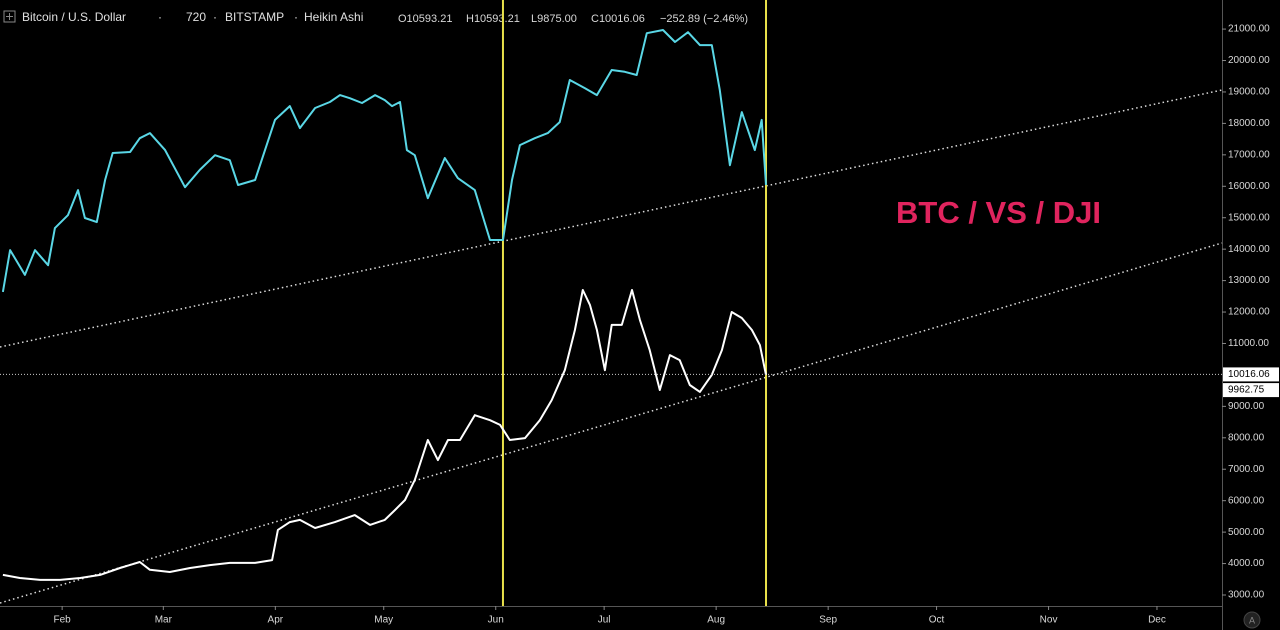 The height and width of the screenshot is (630, 1280). I want to click on expand-icon-plus, so click(9, 16).